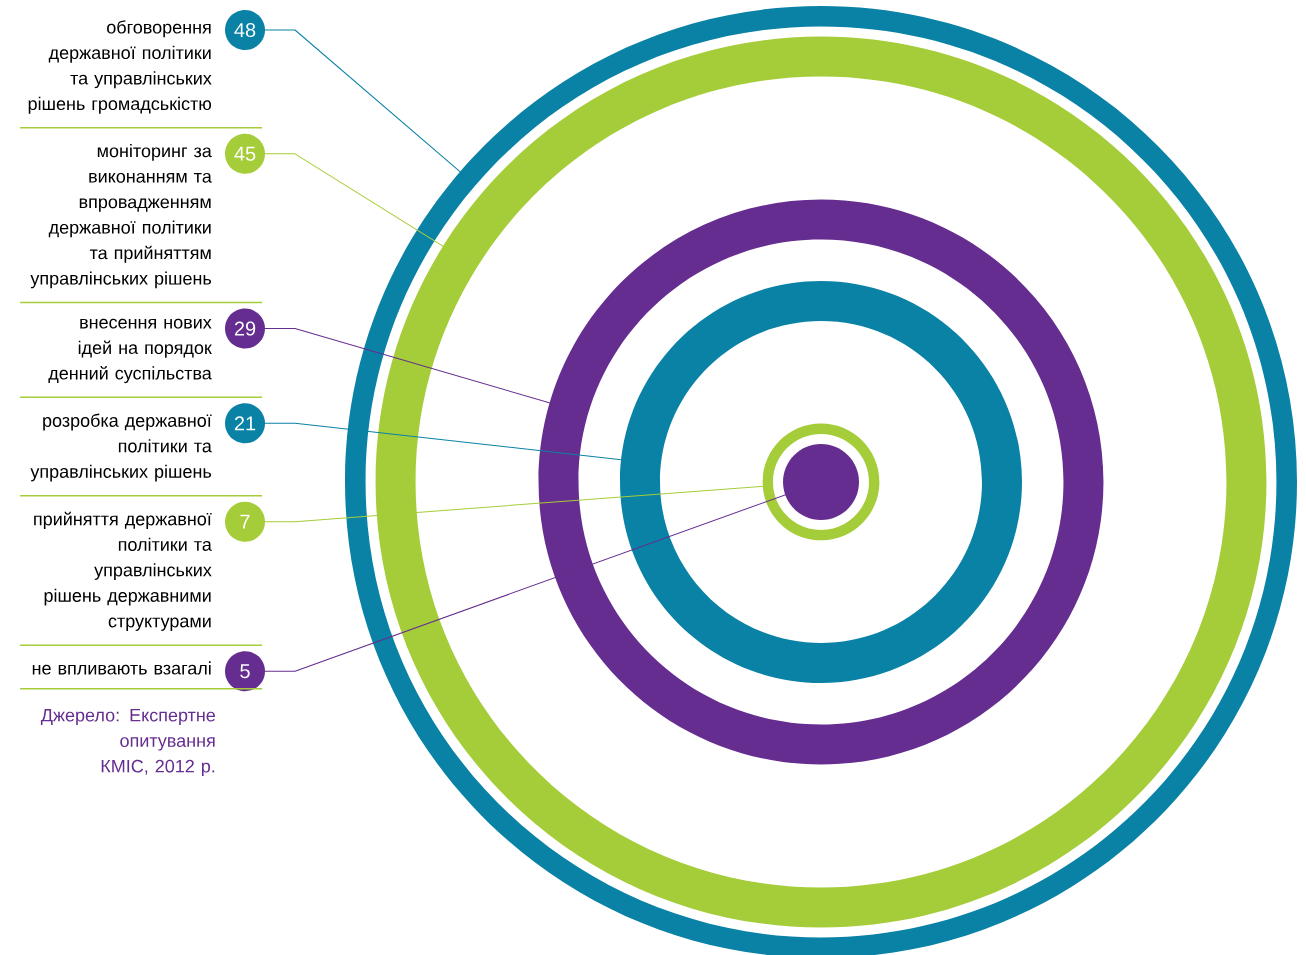  Describe the element at coordinates (130, 351) in the screenshot. I see `category-label: внесення нових ідей на порядок денний суспільства` at that location.